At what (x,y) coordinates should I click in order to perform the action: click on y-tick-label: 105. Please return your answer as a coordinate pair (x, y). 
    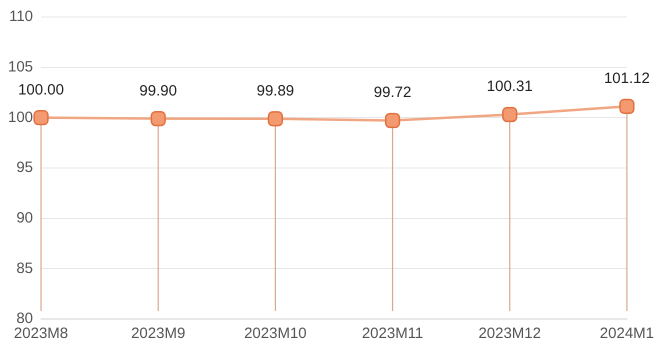
    Looking at the image, I should click on (21, 67).